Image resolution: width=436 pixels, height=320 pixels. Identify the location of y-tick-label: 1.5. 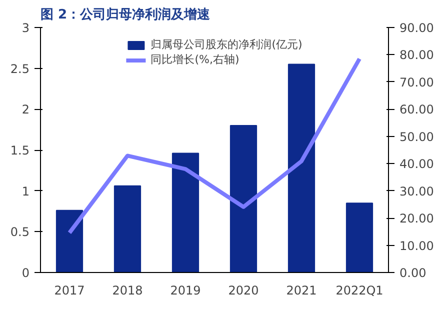
(20, 151).